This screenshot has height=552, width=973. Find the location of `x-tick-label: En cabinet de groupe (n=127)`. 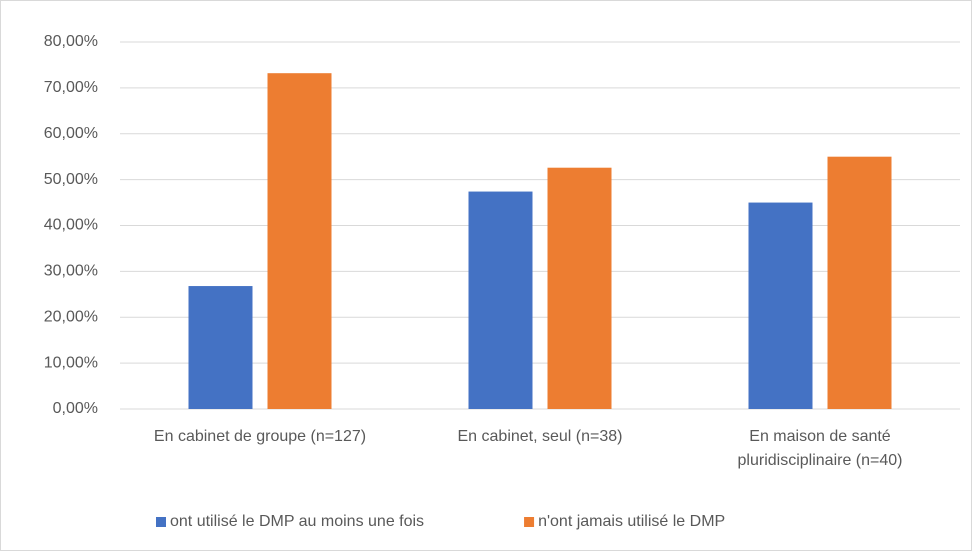

x-tick-label: En cabinet de groupe (n=127) is located at coordinates (260, 436).